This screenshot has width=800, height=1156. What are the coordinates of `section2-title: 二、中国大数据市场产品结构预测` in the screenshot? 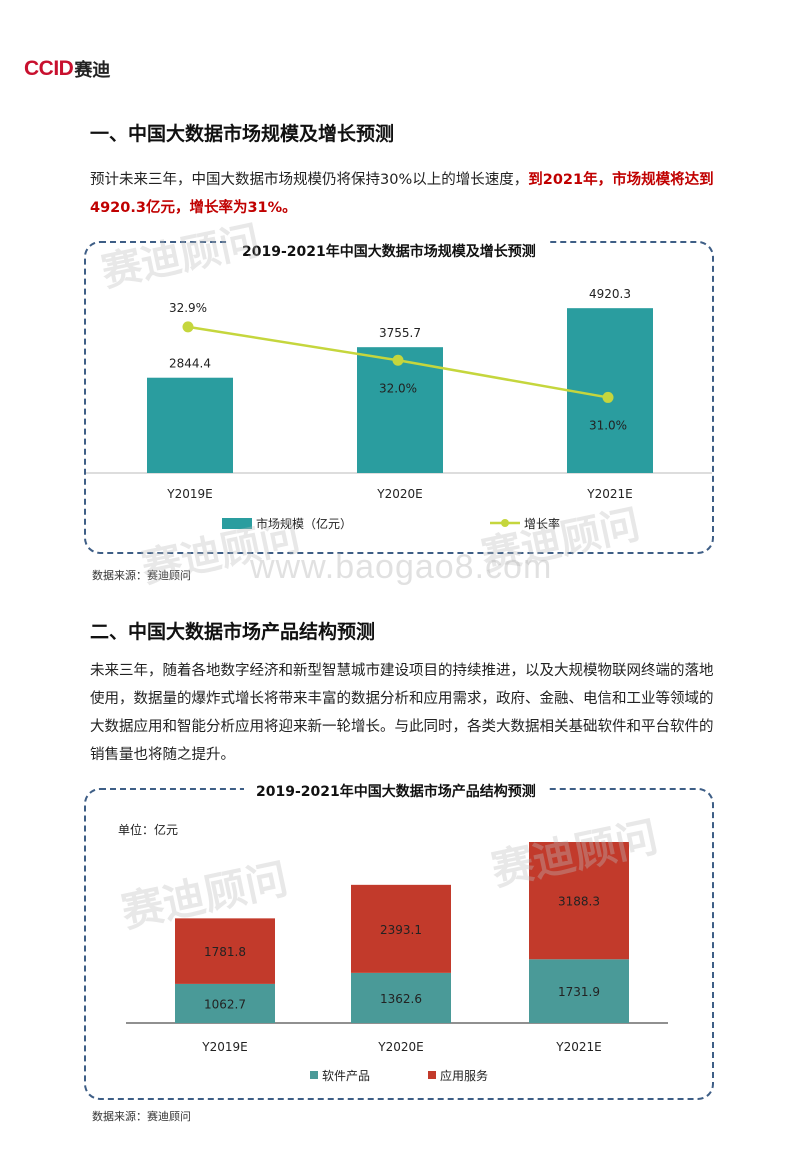 It's located at (233, 632).